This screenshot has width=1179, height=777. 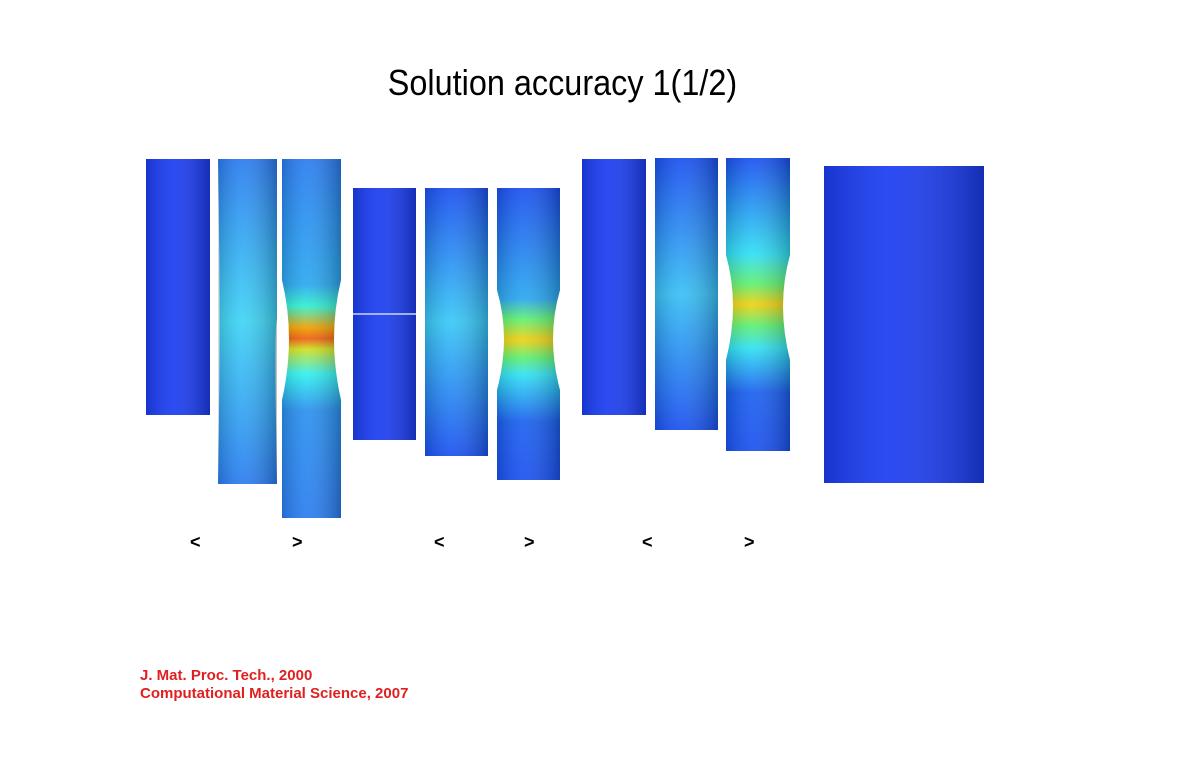 What do you see at coordinates (226, 675) in the screenshot?
I see `reference: J. Mat. Proc. Tech., 2000` at bounding box center [226, 675].